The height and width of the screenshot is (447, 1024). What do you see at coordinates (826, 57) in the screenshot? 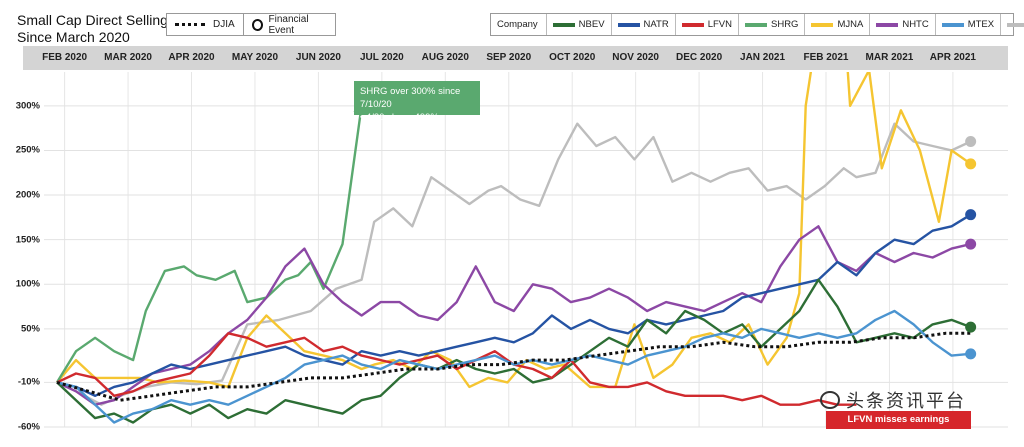
I see `month-label: FEB 2021` at bounding box center [826, 57].